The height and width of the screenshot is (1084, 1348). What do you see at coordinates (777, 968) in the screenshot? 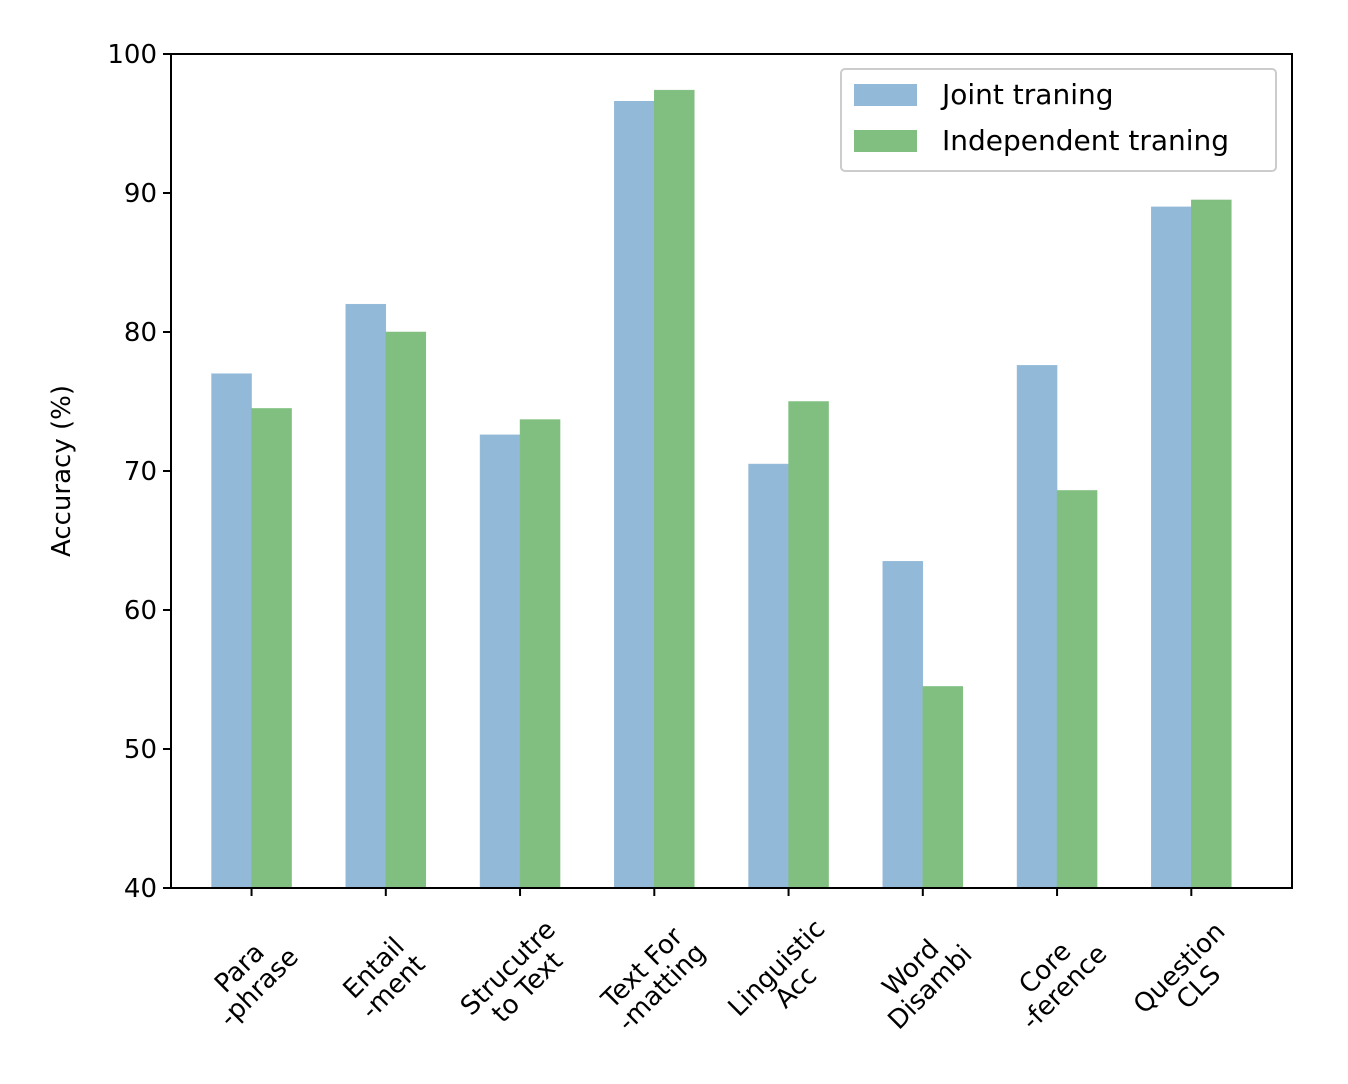
I see `x-tick-label-line: Linguistic` at bounding box center [777, 968].